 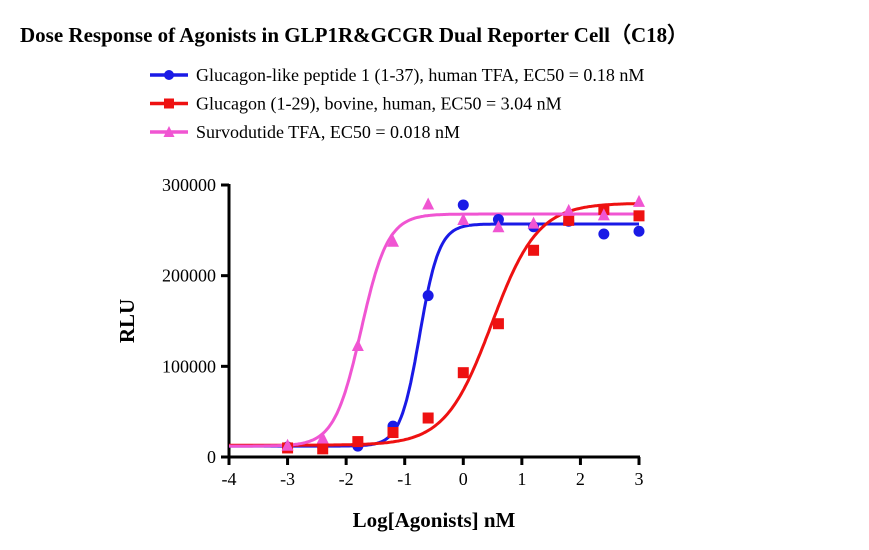 I want to click on y-axis-label: RLU, so click(x=127, y=321).